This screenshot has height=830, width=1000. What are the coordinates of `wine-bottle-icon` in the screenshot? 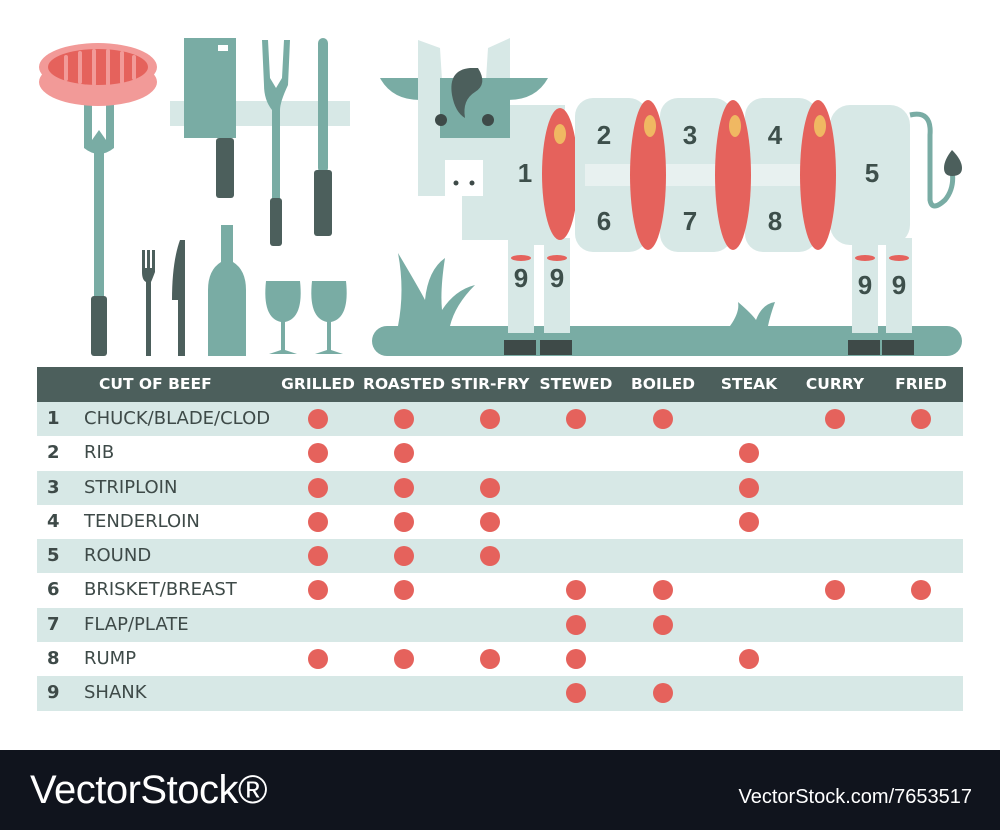 It's located at (227, 290).